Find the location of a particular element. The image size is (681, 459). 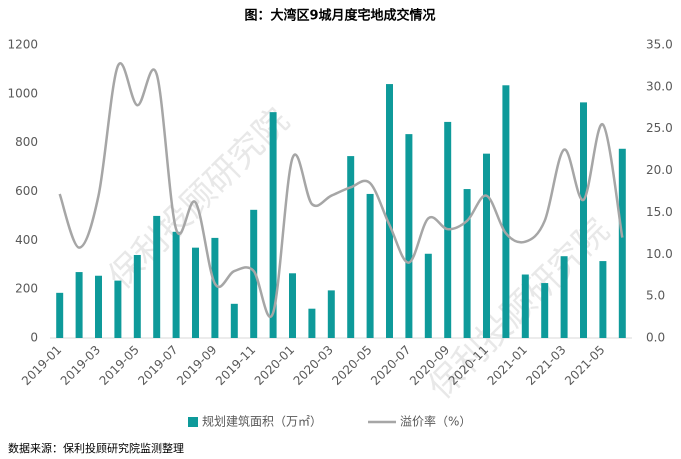

source-note: 数据来源：保利投顾研究院监测整理 is located at coordinates (96, 448).